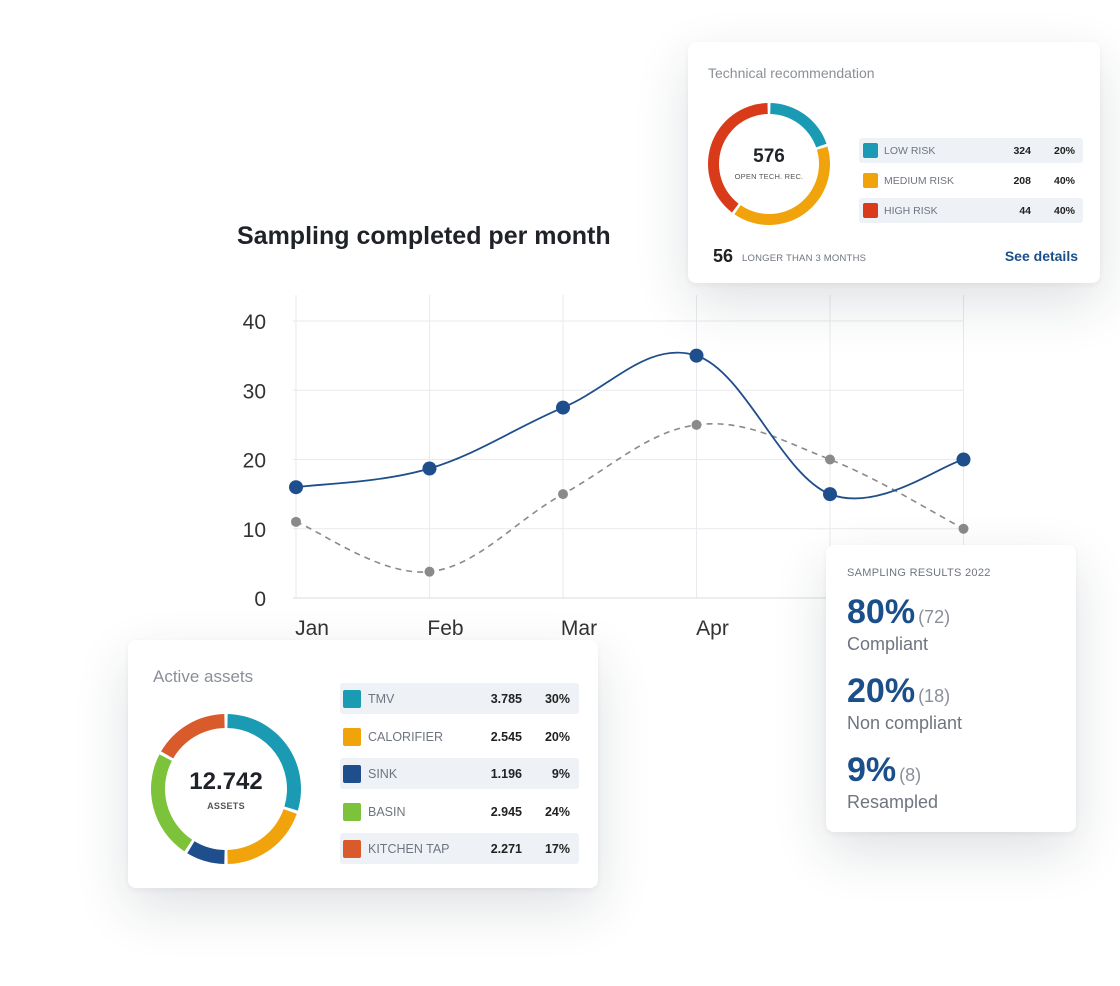 The image size is (1120, 986). Describe the element at coordinates (352, 698) in the screenshot. I see `tmv-swatch` at that location.